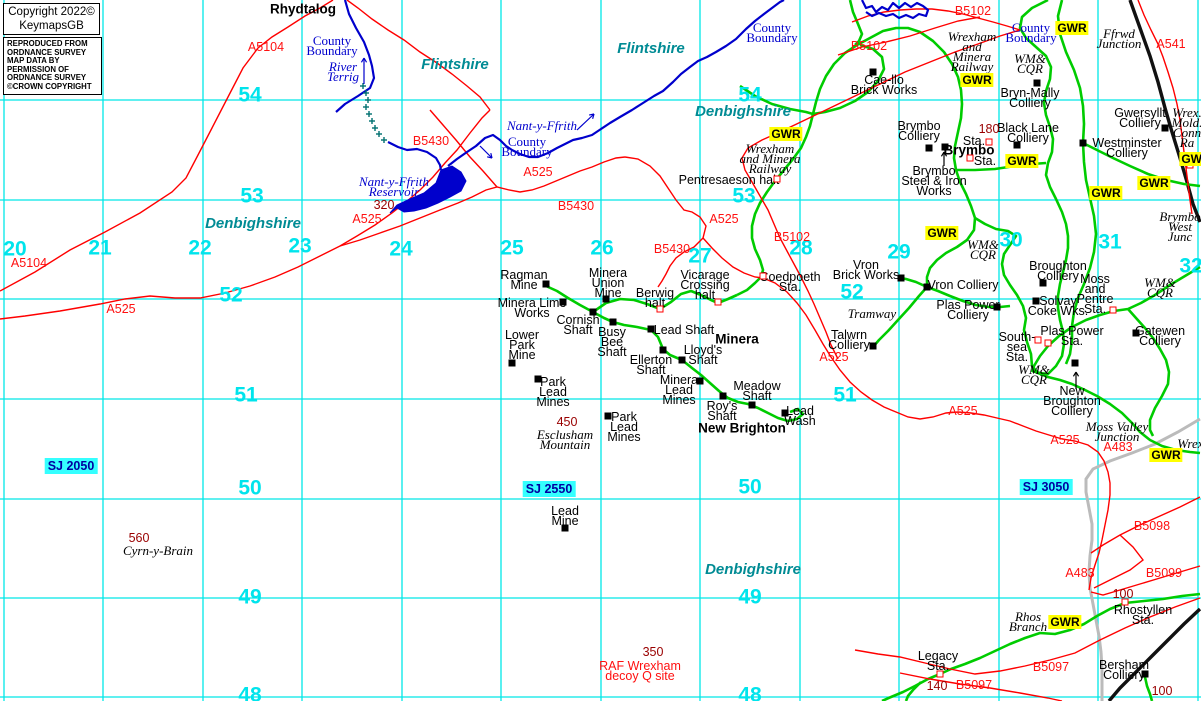 This screenshot has width=1201, height=701. What do you see at coordinates (1046, 487) in the screenshot?
I see `grid-ref-badge: SJ 3050` at bounding box center [1046, 487].